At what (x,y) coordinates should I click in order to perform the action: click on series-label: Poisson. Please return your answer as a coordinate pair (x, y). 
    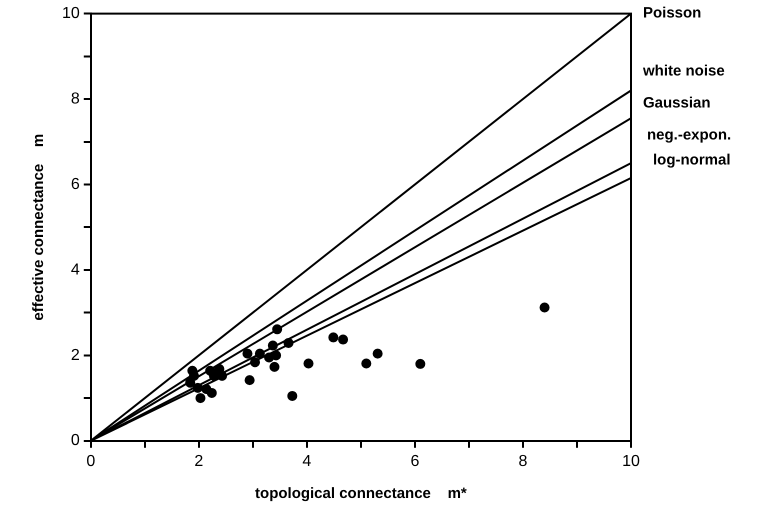
    Looking at the image, I should click on (672, 13).